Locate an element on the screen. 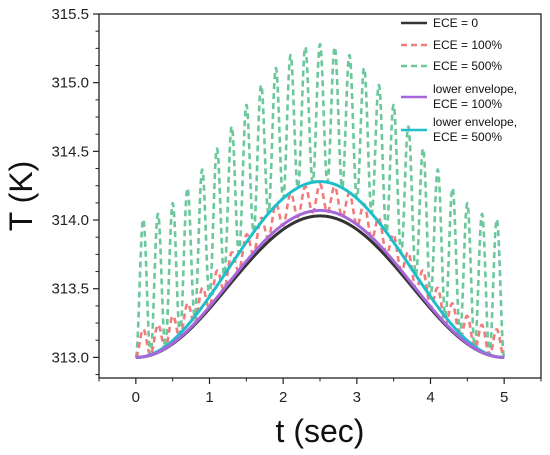 The width and height of the screenshot is (550, 455). legend-label-5: lower envelope, is located at coordinates (475, 122).